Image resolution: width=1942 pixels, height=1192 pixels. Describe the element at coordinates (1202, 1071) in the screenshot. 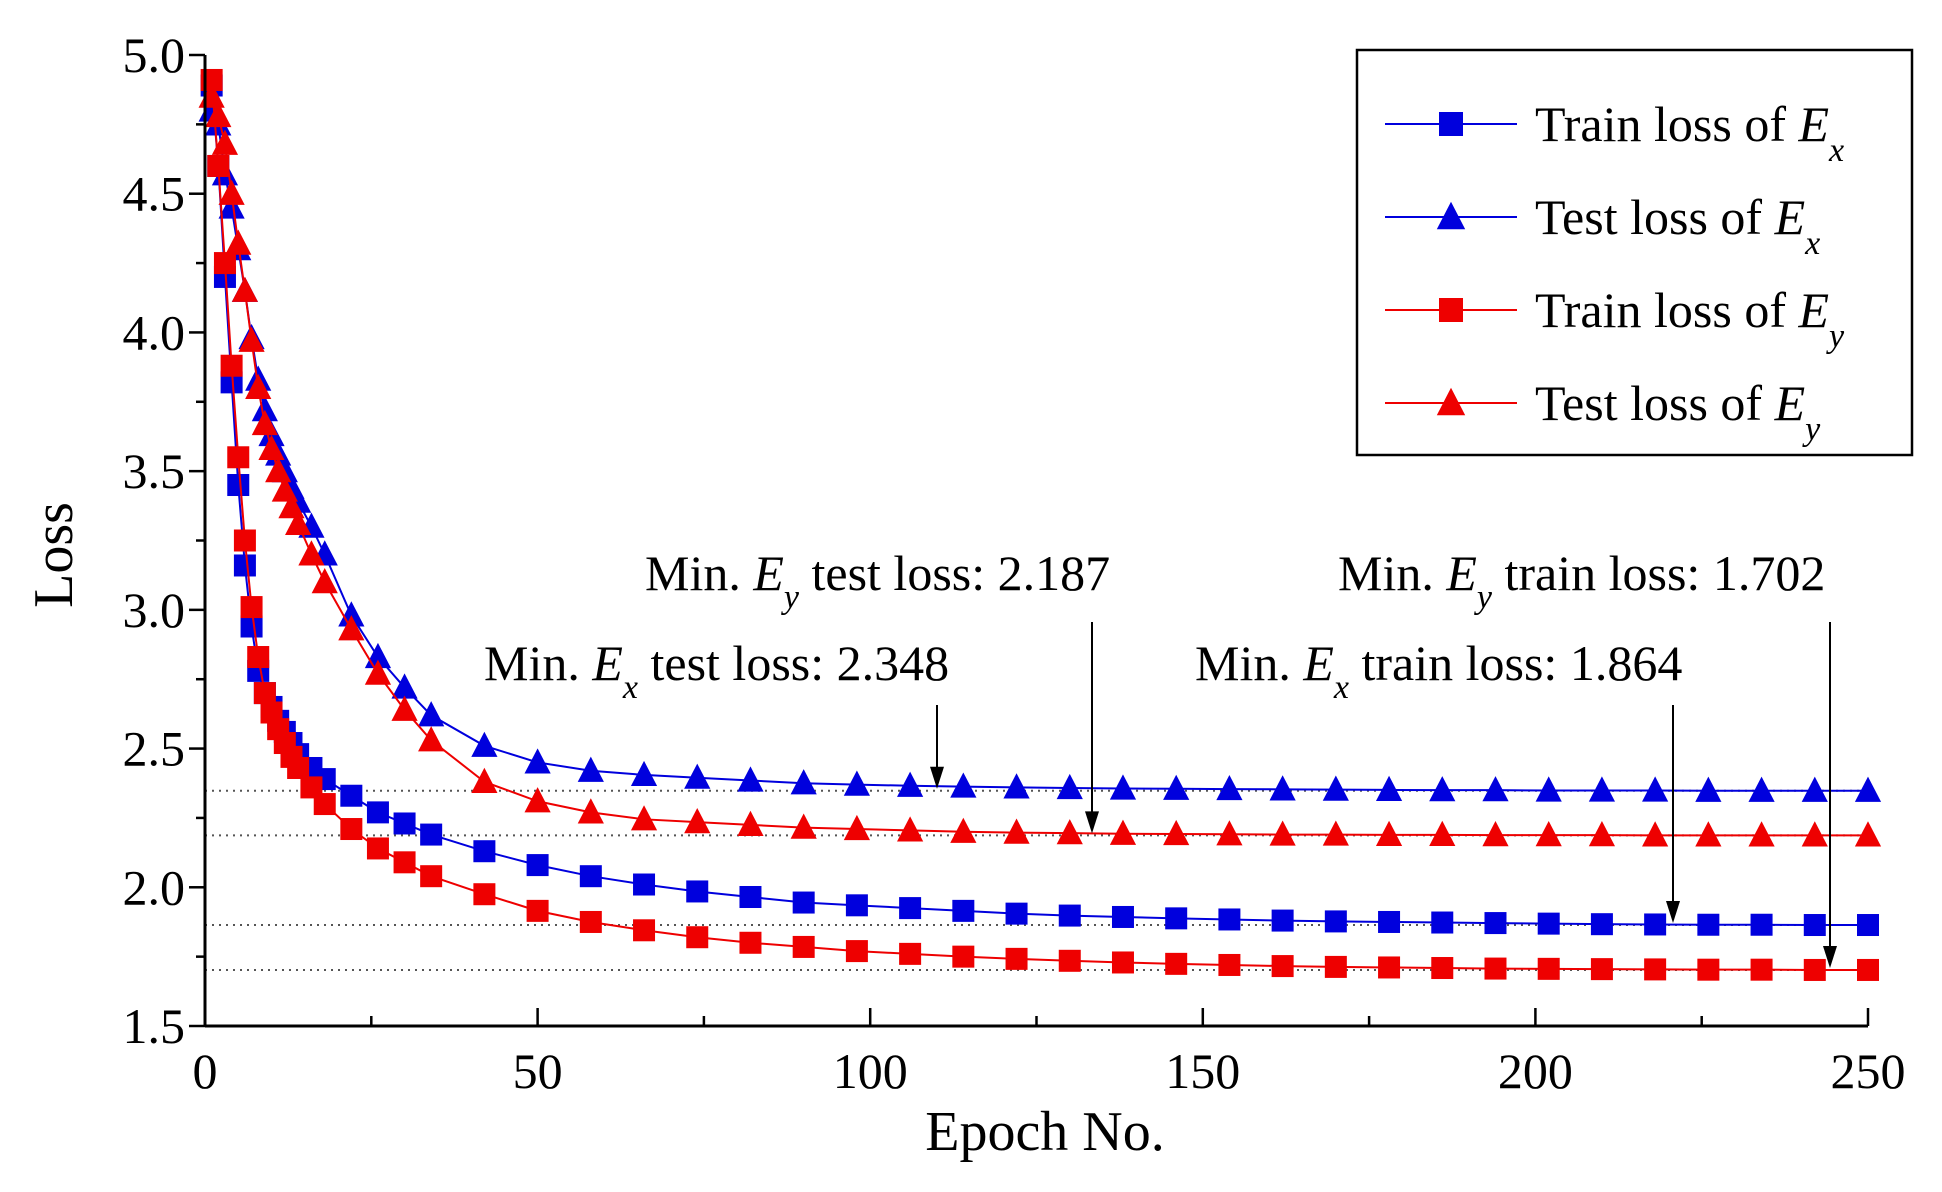

I see `x-tick-label: 150` at that location.